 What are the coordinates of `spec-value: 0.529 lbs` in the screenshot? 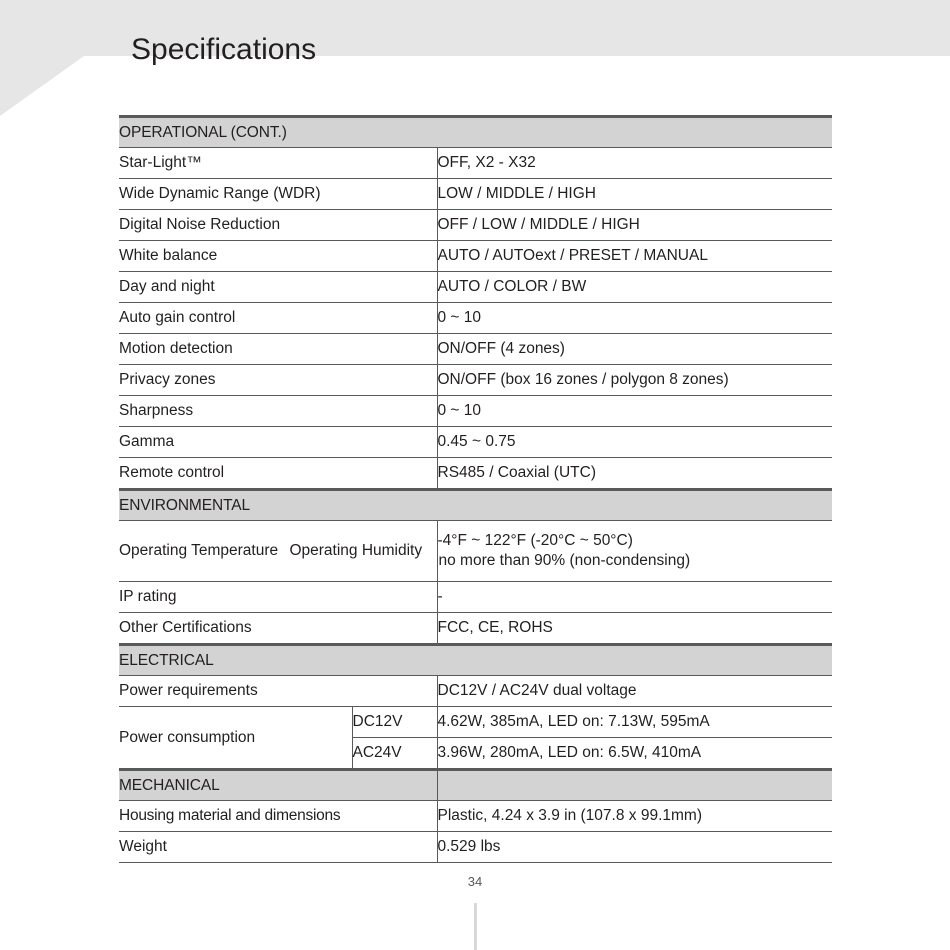 It's located at (634, 847).